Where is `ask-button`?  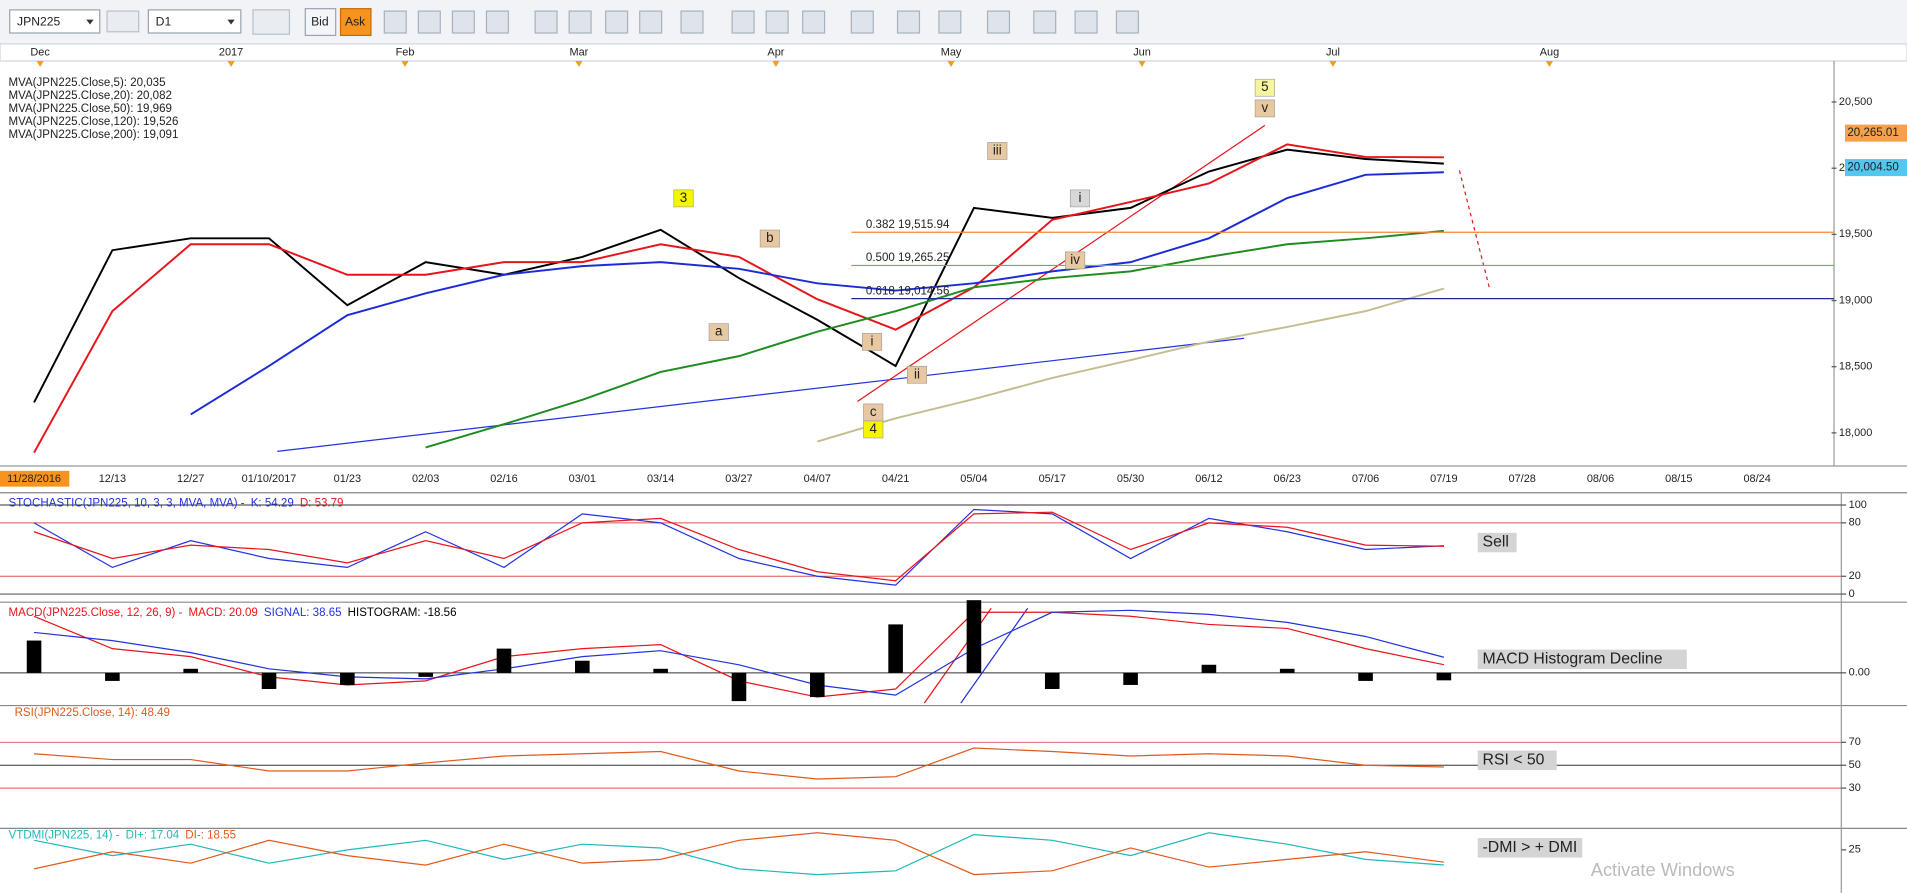
ask-button is located at coordinates (355, 22).